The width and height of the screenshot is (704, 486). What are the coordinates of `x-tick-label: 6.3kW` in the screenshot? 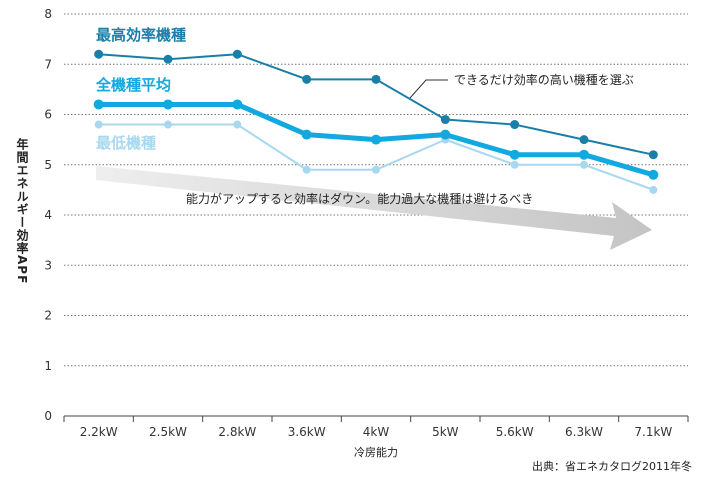 It's located at (584, 432).